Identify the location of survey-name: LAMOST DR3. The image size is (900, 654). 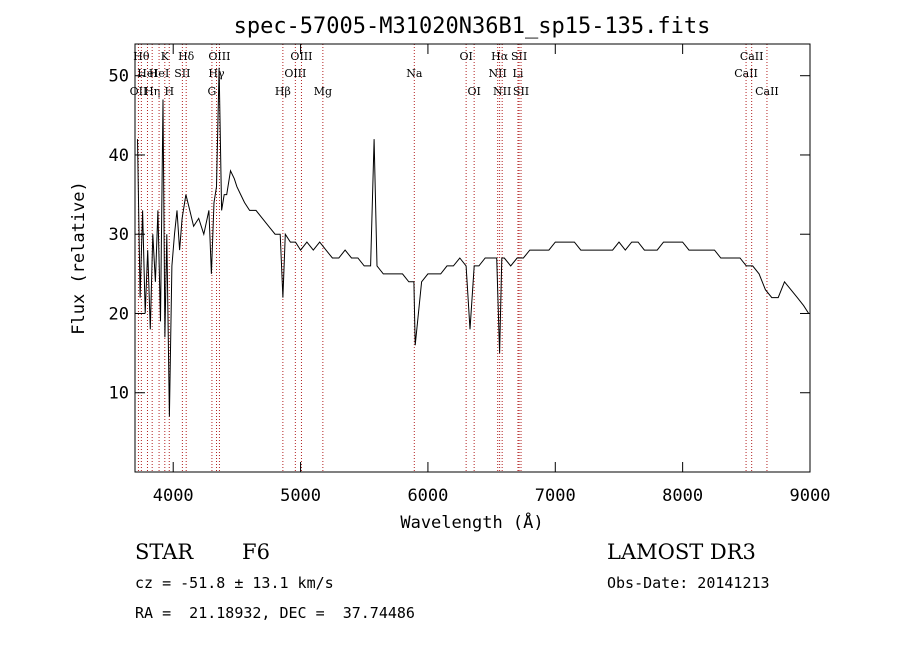
(681, 552).